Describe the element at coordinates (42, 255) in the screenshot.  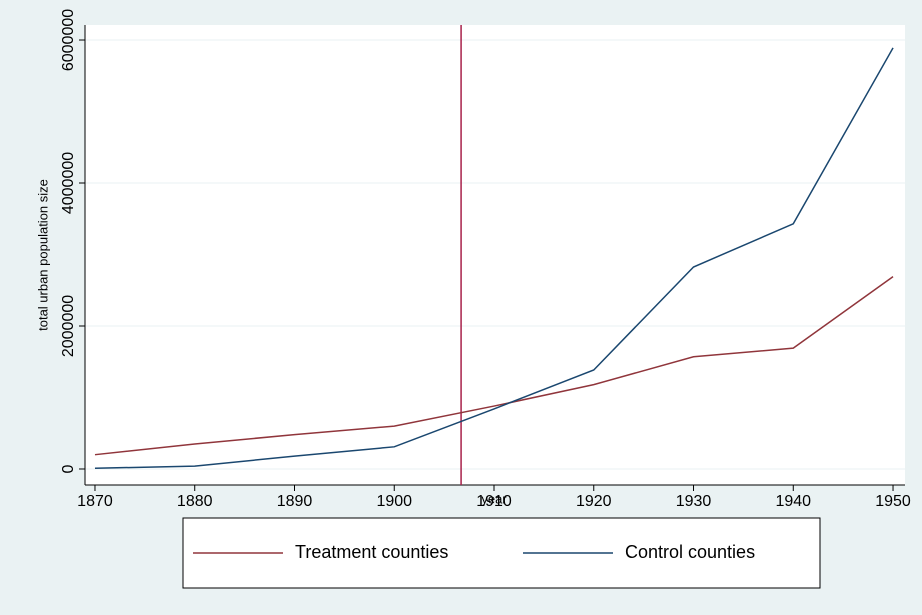
I see `y-axis-title: total urban population size` at that location.